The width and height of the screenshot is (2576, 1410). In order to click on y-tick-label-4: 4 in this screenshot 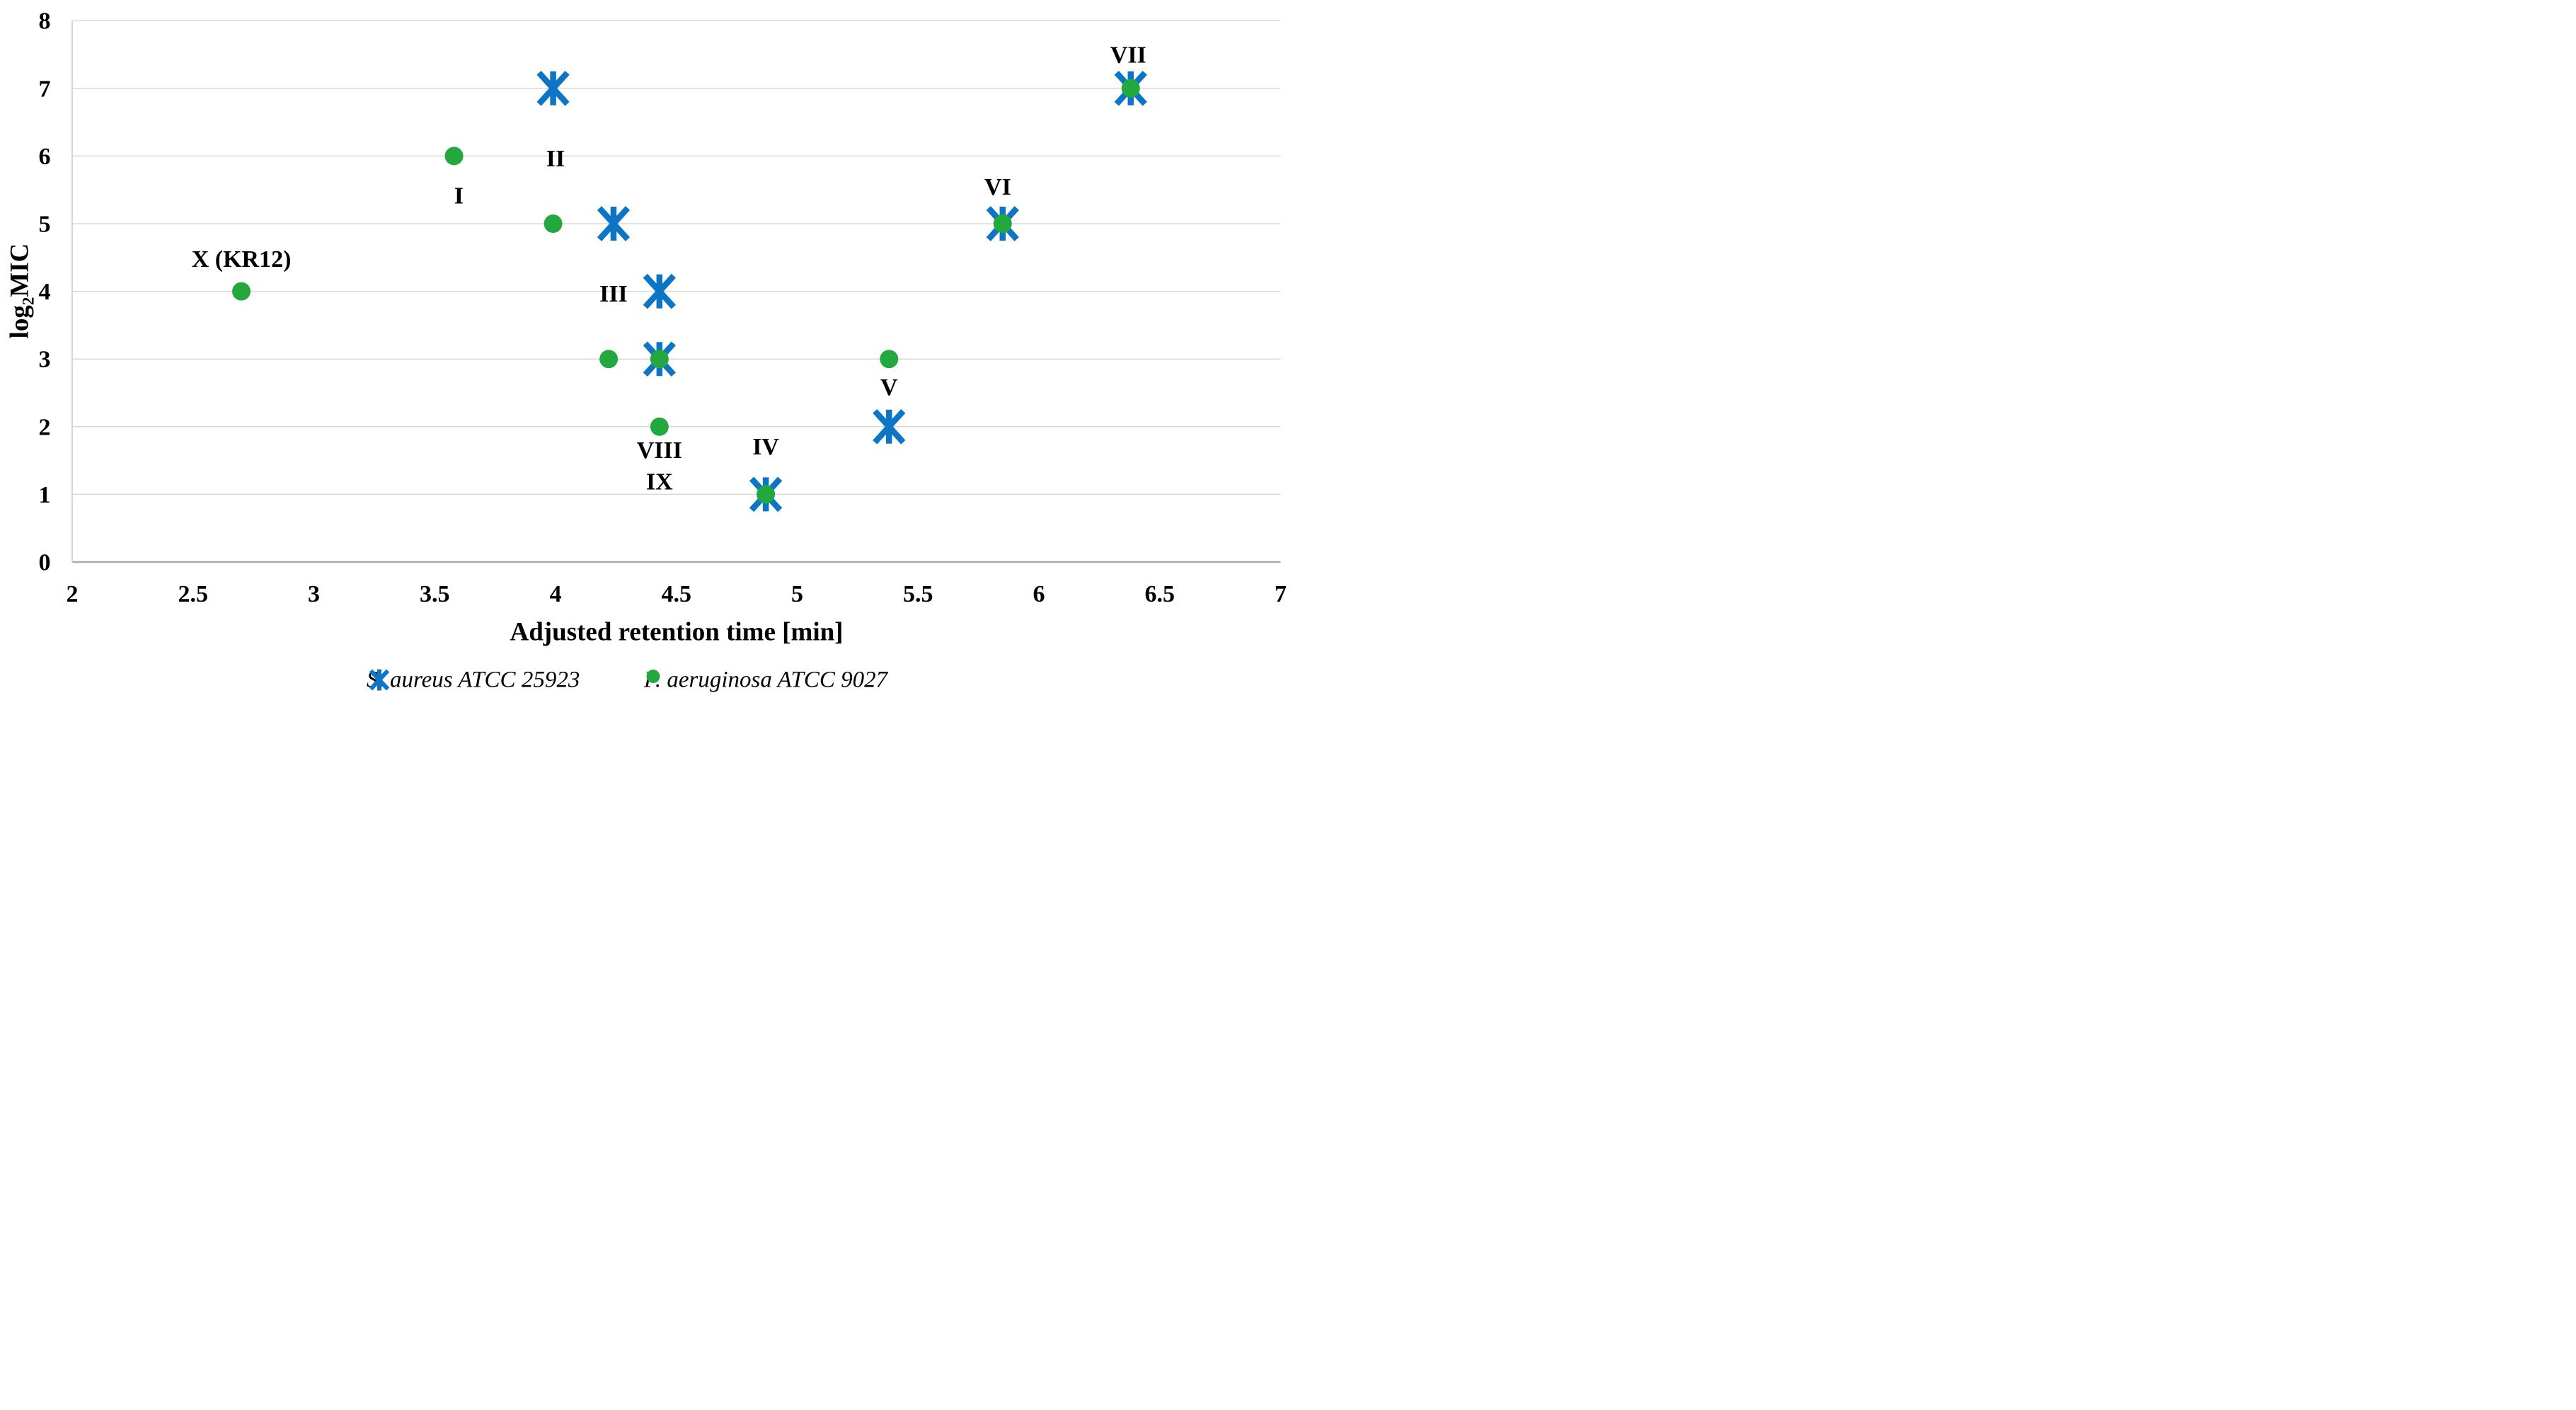, I will do `click(45, 292)`.